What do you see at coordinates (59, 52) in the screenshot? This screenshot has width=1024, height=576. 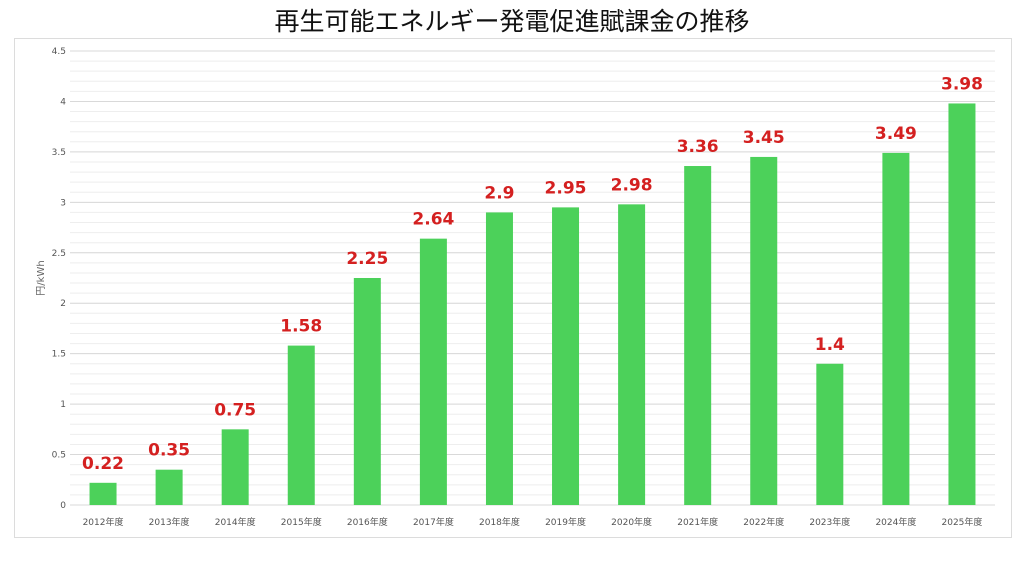 I see `y-tick-label: 4.5` at bounding box center [59, 52].